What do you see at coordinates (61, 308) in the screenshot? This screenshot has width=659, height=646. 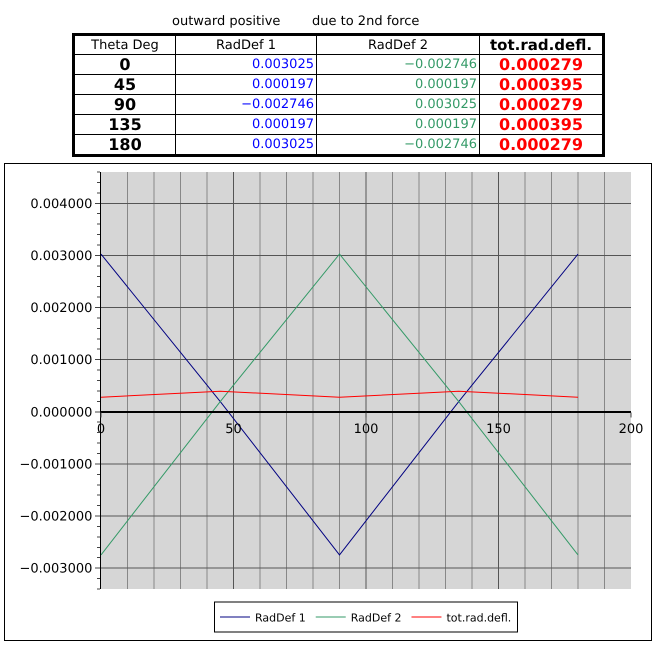 I see `y-tick-label: 0.002000` at bounding box center [61, 308].